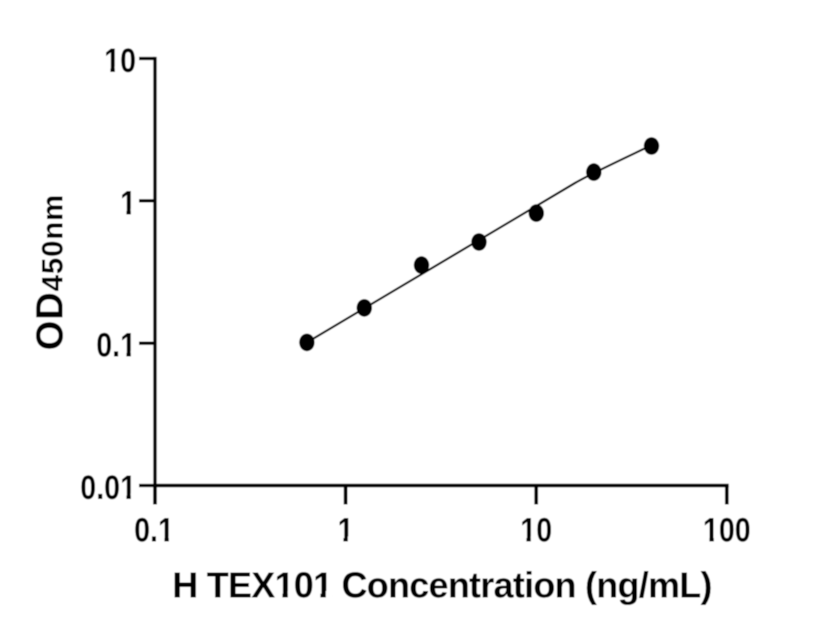  What do you see at coordinates (442, 585) in the screenshot?
I see `svg-text: H TEX101 Concentration (ng/mL)` at bounding box center [442, 585].